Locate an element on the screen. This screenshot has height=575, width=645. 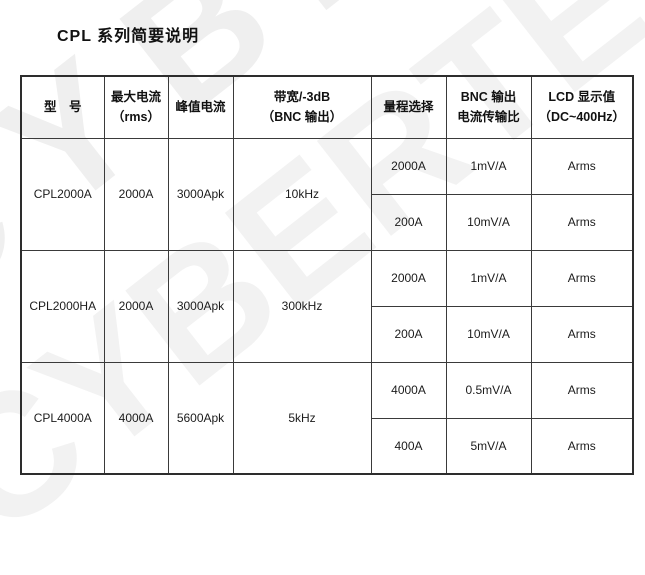
cell-ratio: 5mV/A is located at coordinates (488, 446).